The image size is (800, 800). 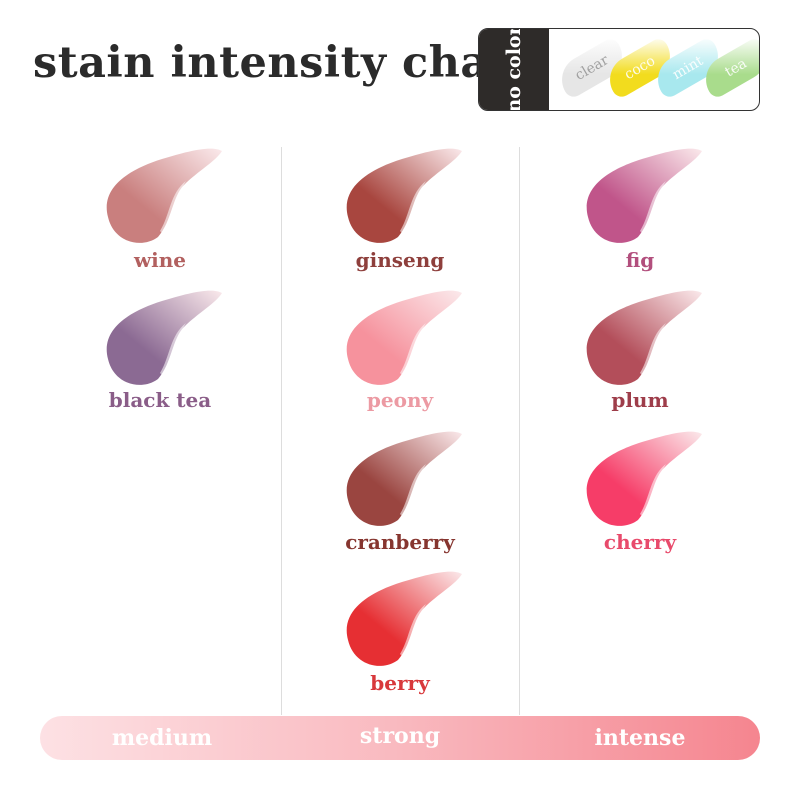 I want to click on level-strong: strong, so click(x=400, y=736).